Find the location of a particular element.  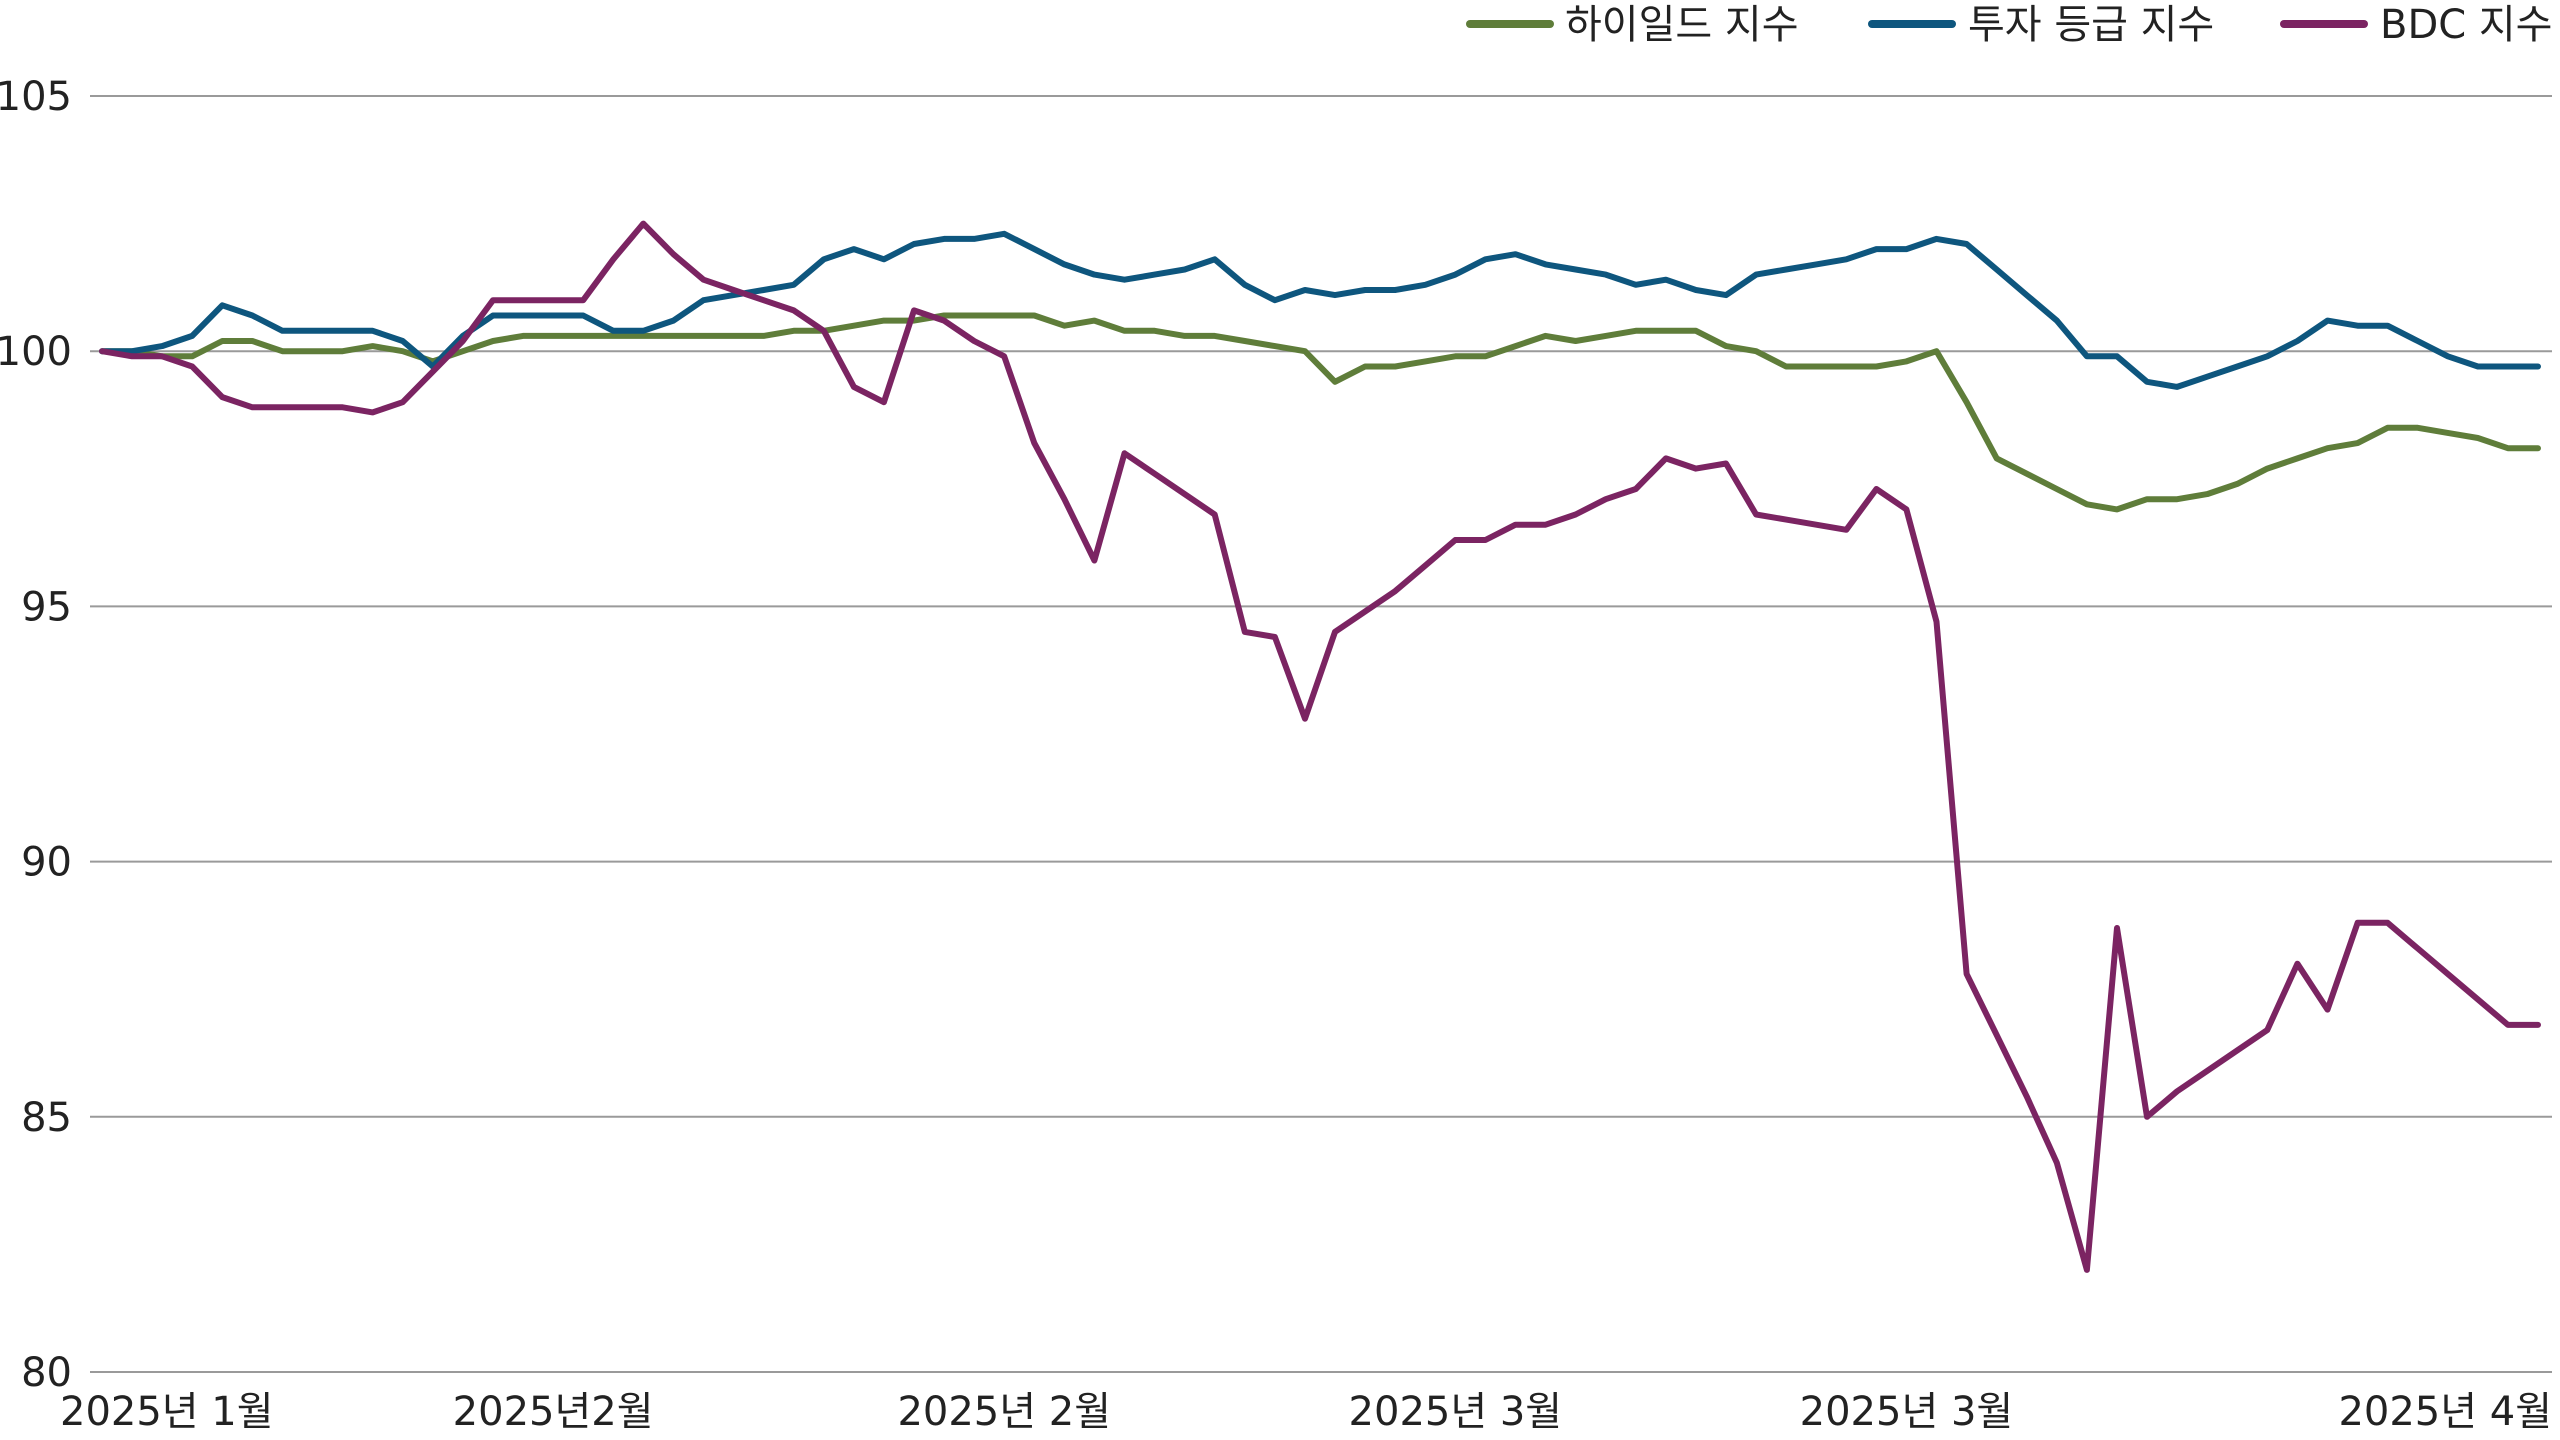

x-tick-label: 2025년 1월 is located at coordinates (167, 1412).